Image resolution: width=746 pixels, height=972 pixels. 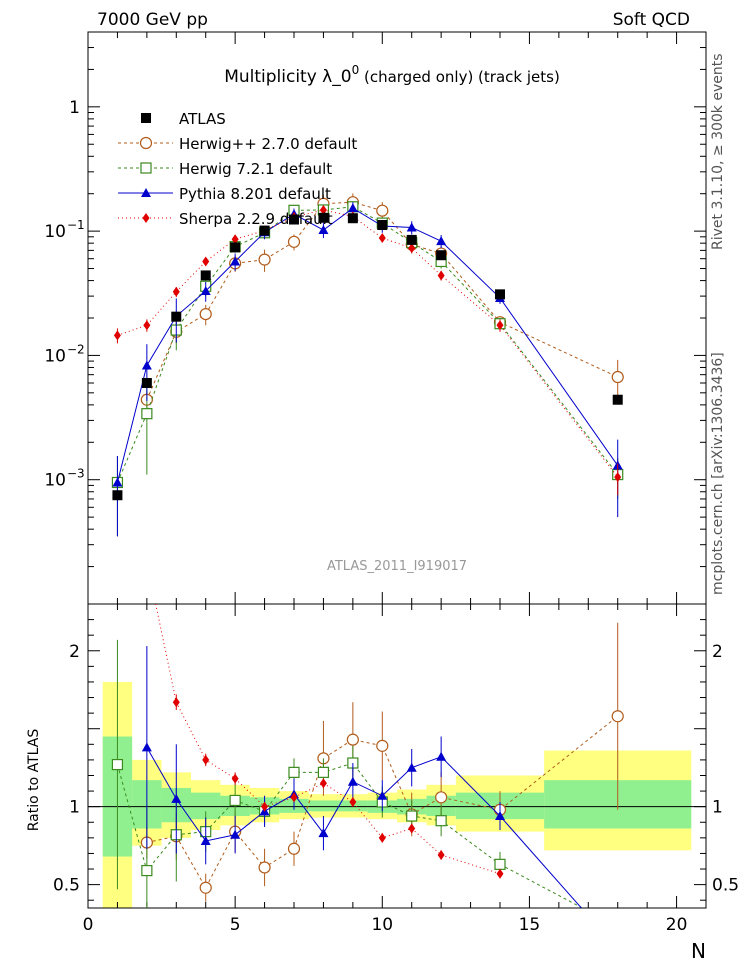 I want to click on ratio-y-tick-label-right: 2, so click(x=717, y=652).